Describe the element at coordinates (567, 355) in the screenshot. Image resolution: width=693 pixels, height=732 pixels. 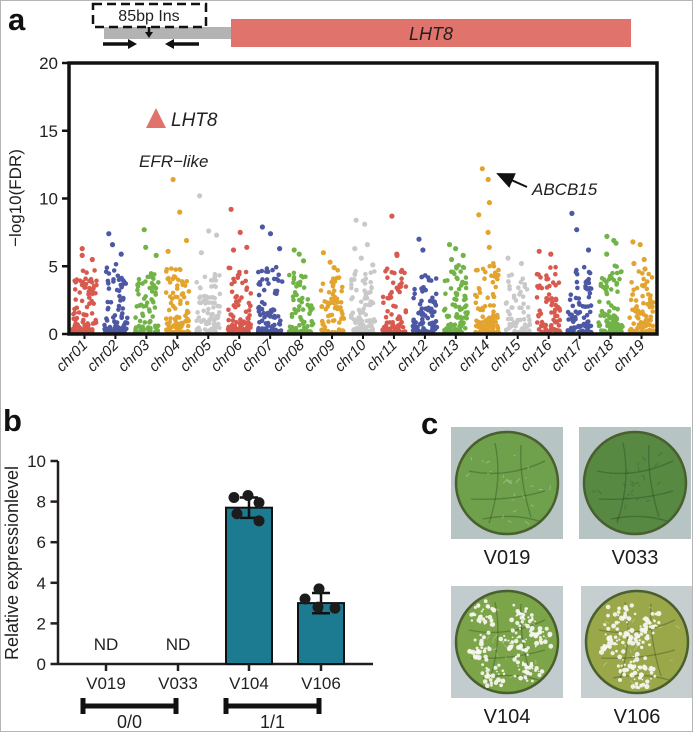
I see `chromosome-tick-label: chr17` at that location.